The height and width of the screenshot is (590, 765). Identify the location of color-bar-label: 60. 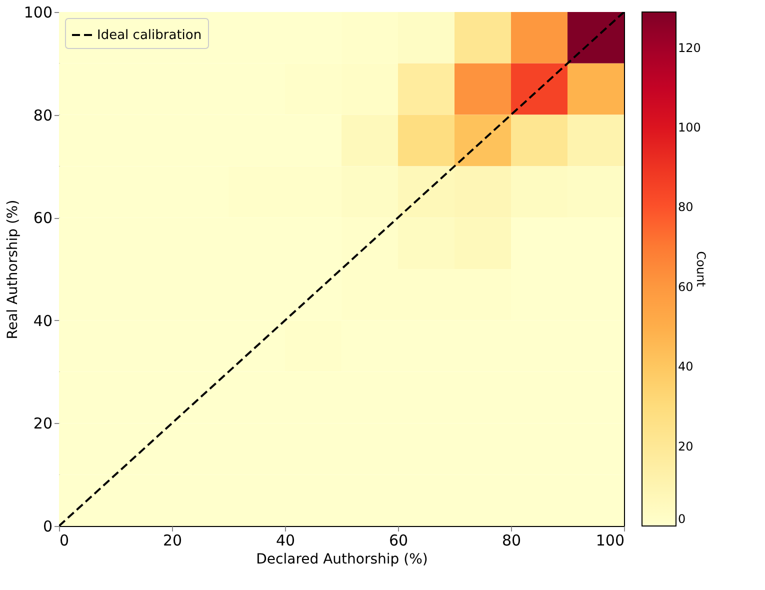
(686, 287).